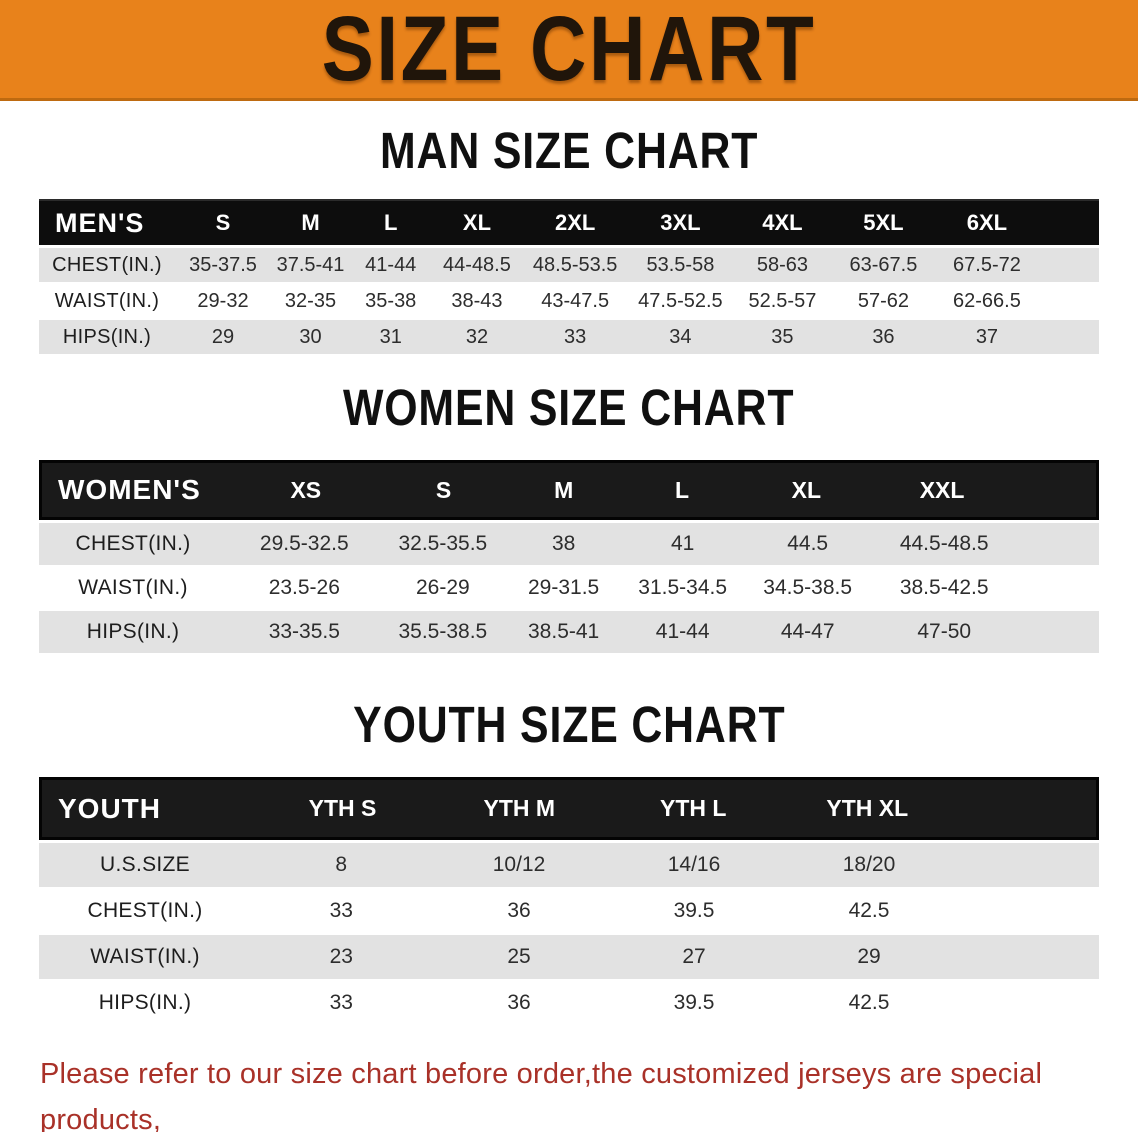 The width and height of the screenshot is (1138, 1132). Describe the element at coordinates (391, 300) in the screenshot. I see `cell: 35-38` at that location.